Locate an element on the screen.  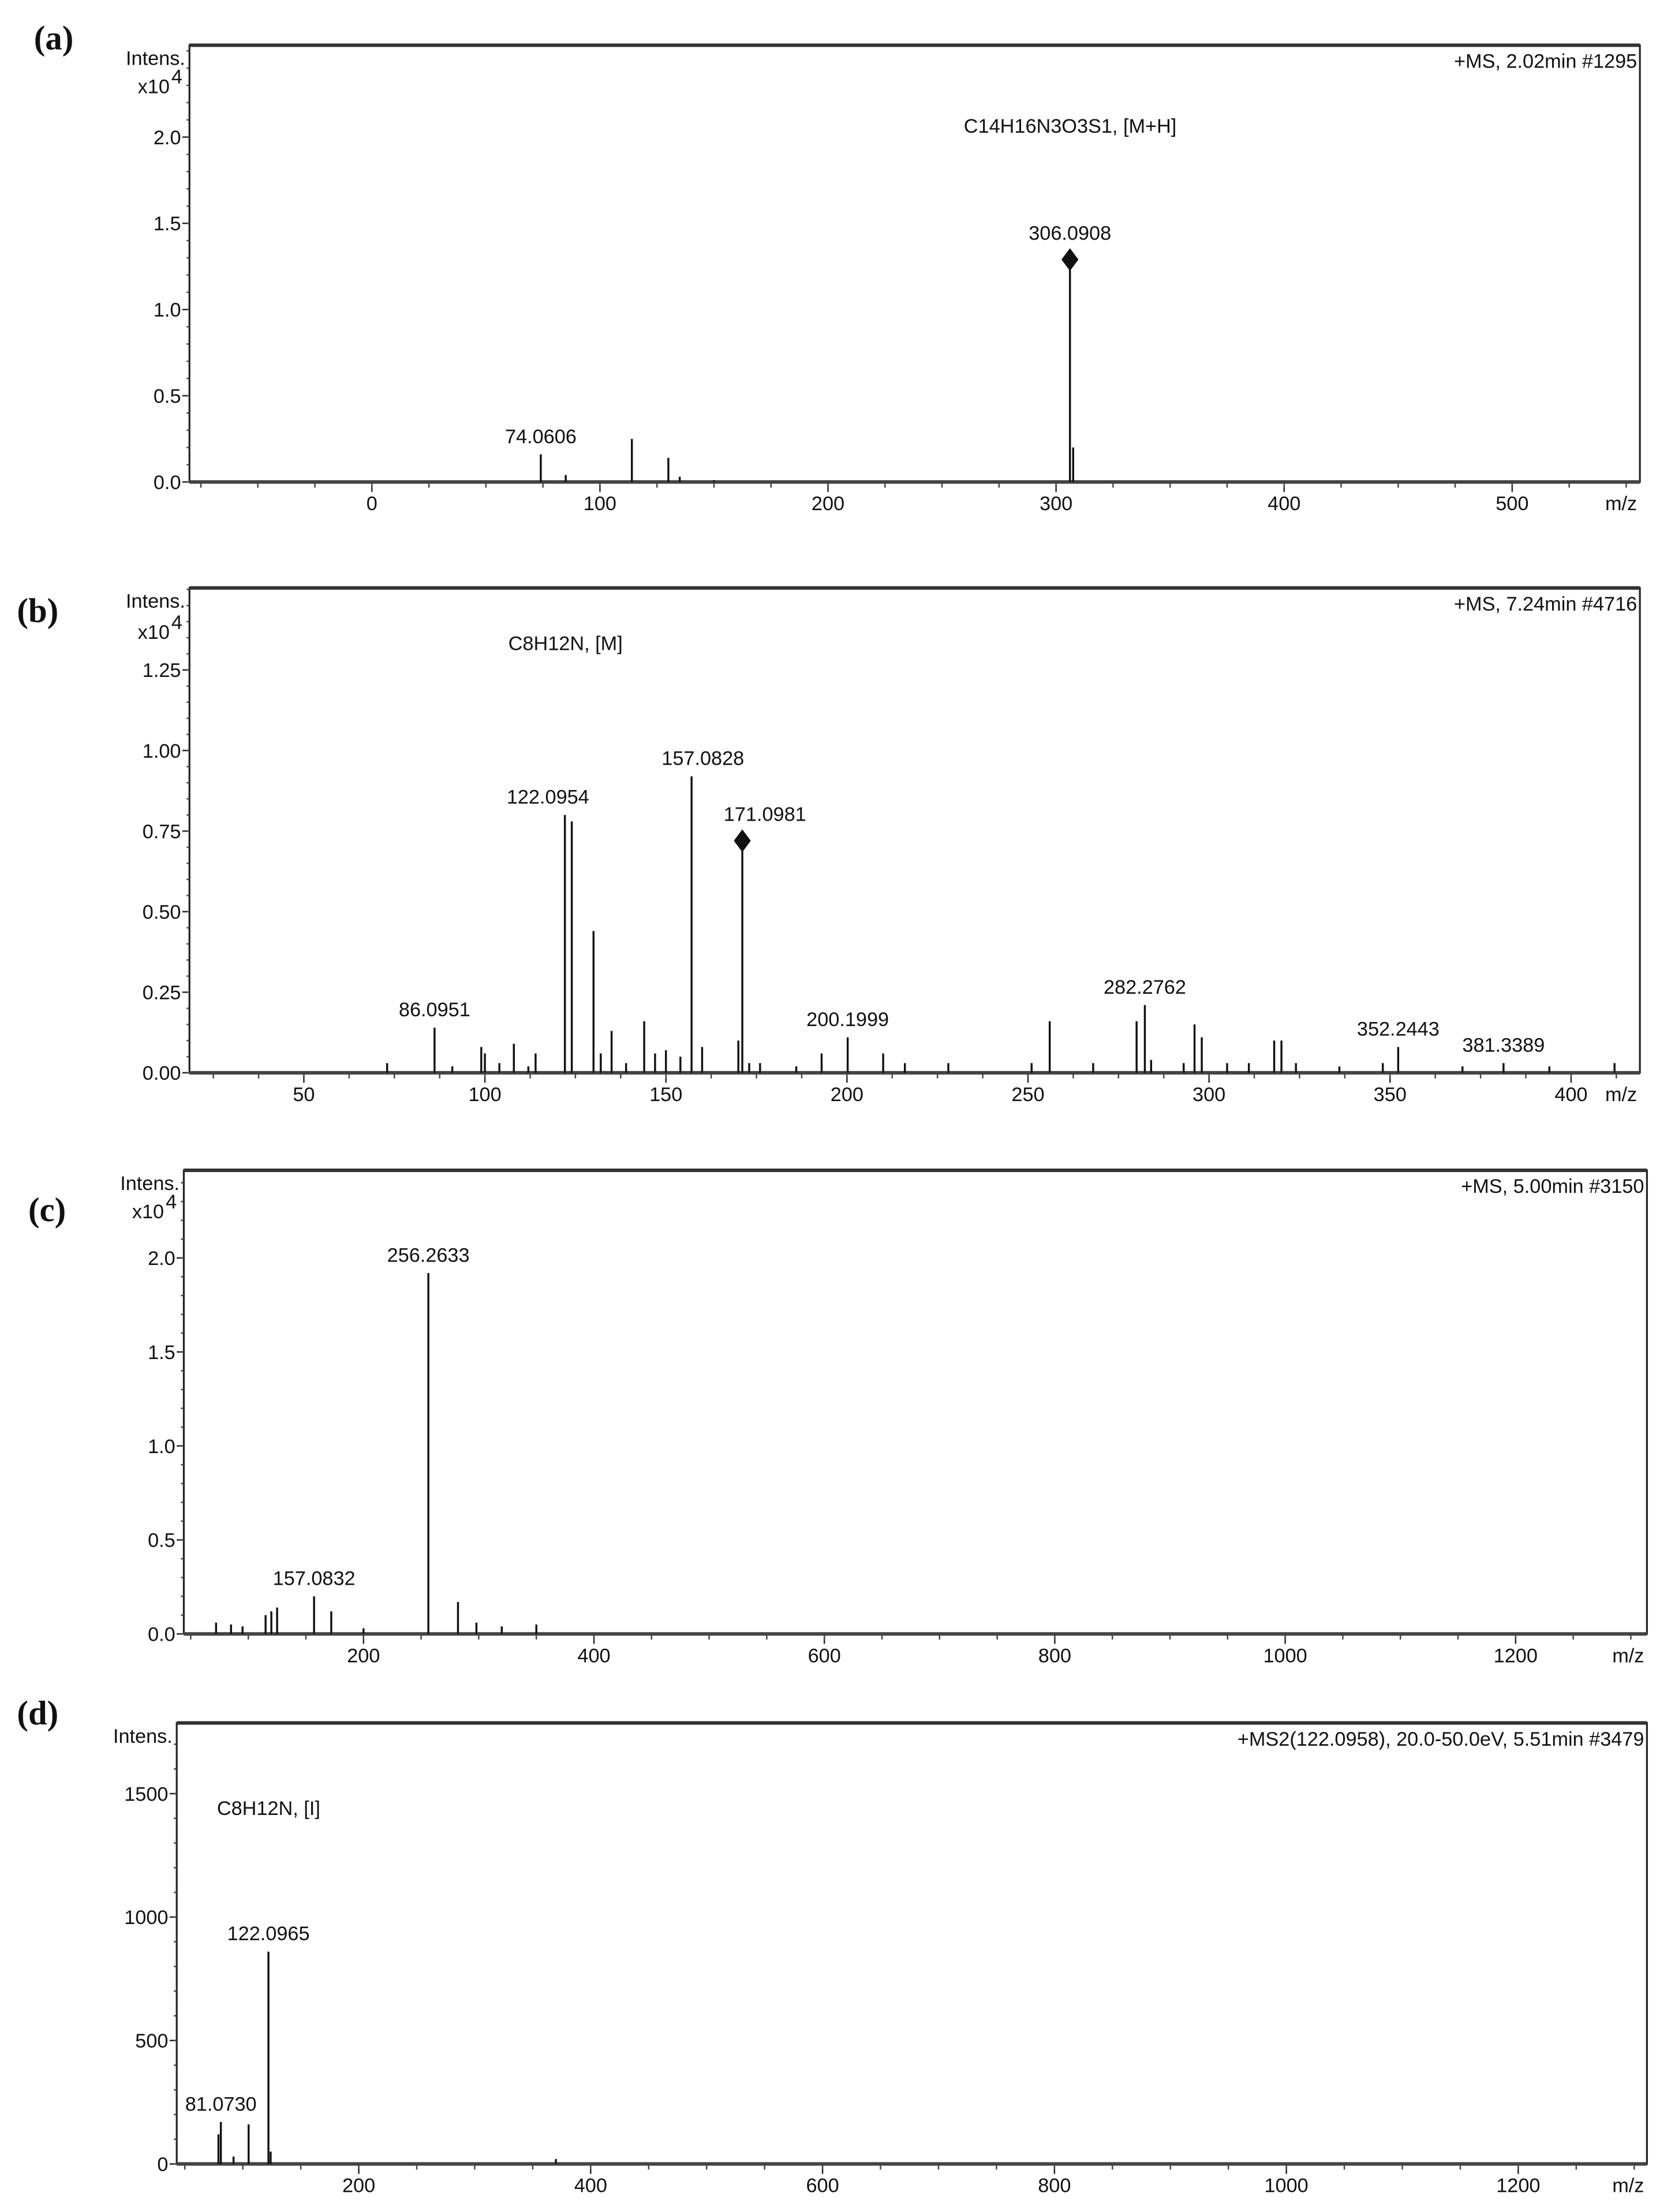
panel-letter: (b) is located at coordinates (38, 611).